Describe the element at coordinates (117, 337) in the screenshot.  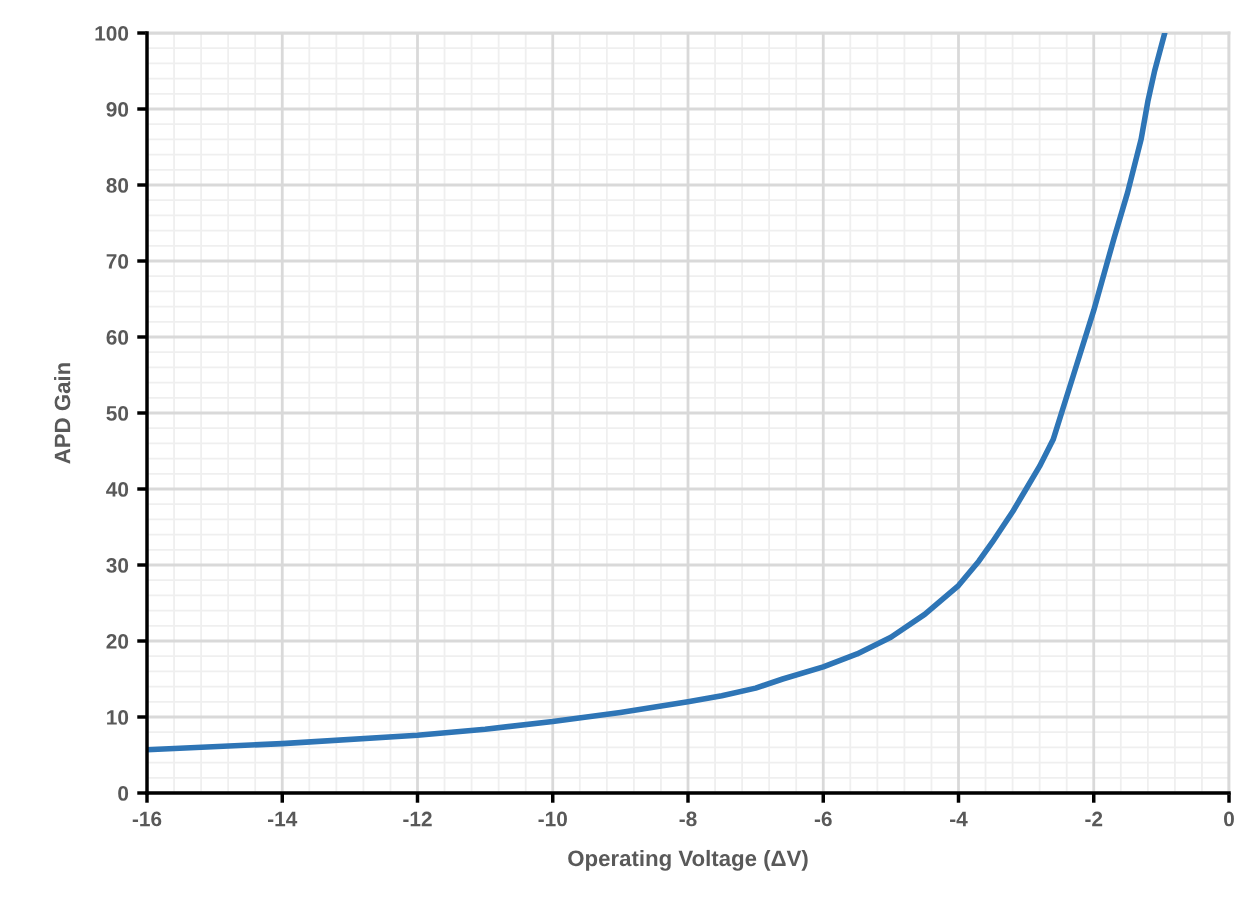
I see `y-tick-label: 60` at that location.